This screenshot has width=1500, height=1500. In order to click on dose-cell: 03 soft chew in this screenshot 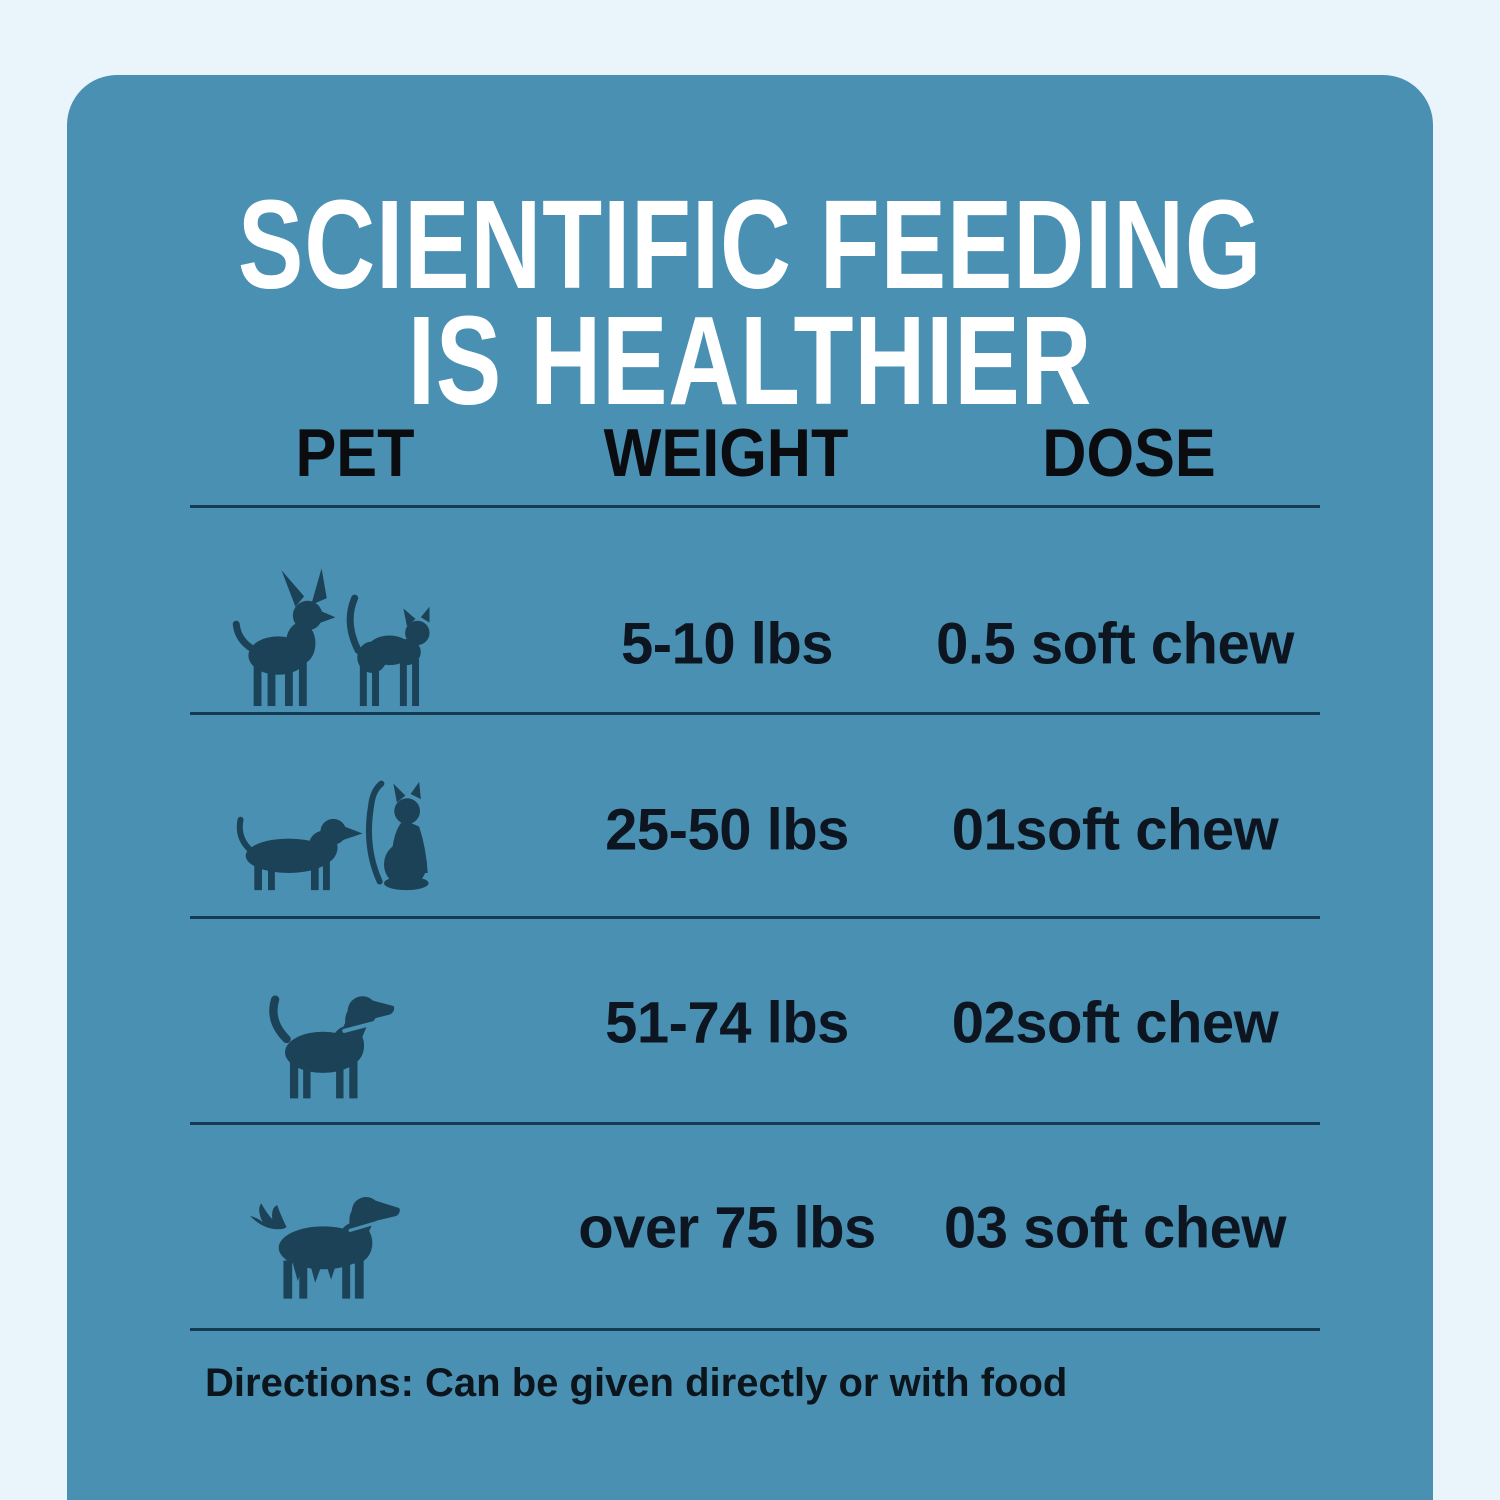, I will do `click(1115, 1228)`.